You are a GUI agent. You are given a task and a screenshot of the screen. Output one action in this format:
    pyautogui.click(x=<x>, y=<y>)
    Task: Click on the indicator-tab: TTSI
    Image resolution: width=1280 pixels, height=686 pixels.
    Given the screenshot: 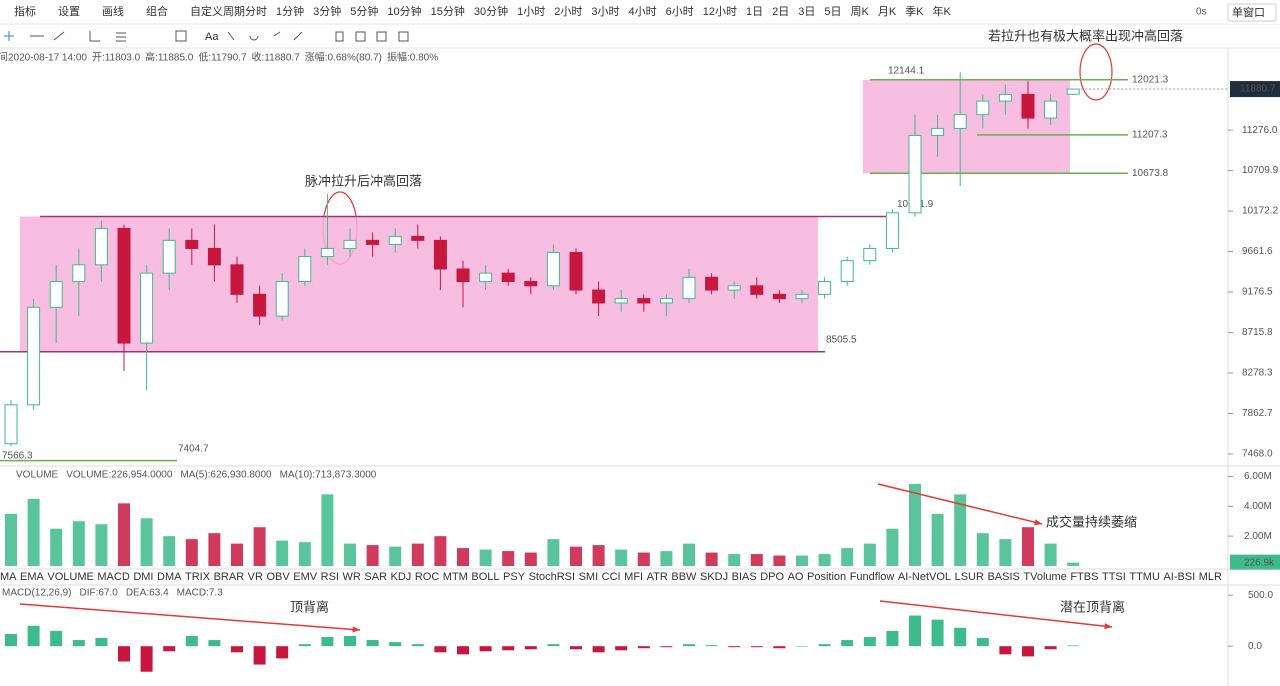 What is the action you would take?
    pyautogui.click(x=1114, y=577)
    